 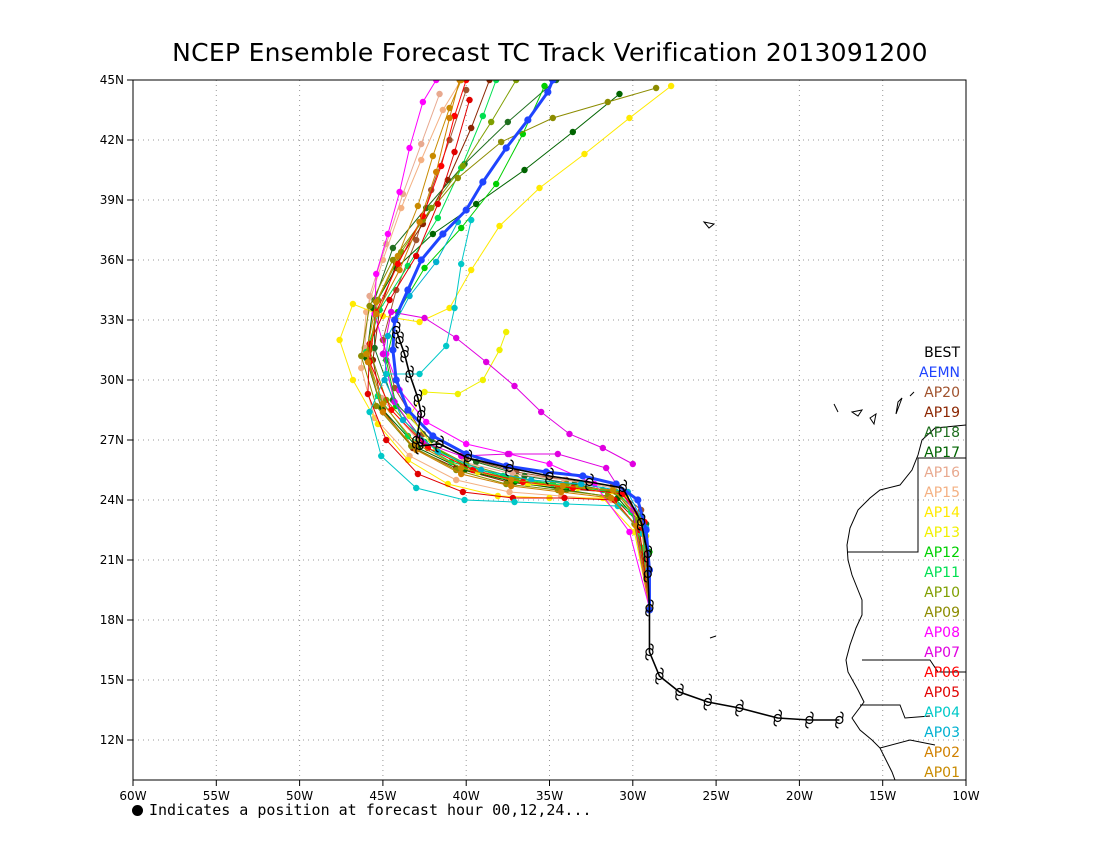 What do you see at coordinates (132, 796) in the screenshot?
I see `x-tick-label: 60W` at bounding box center [132, 796].